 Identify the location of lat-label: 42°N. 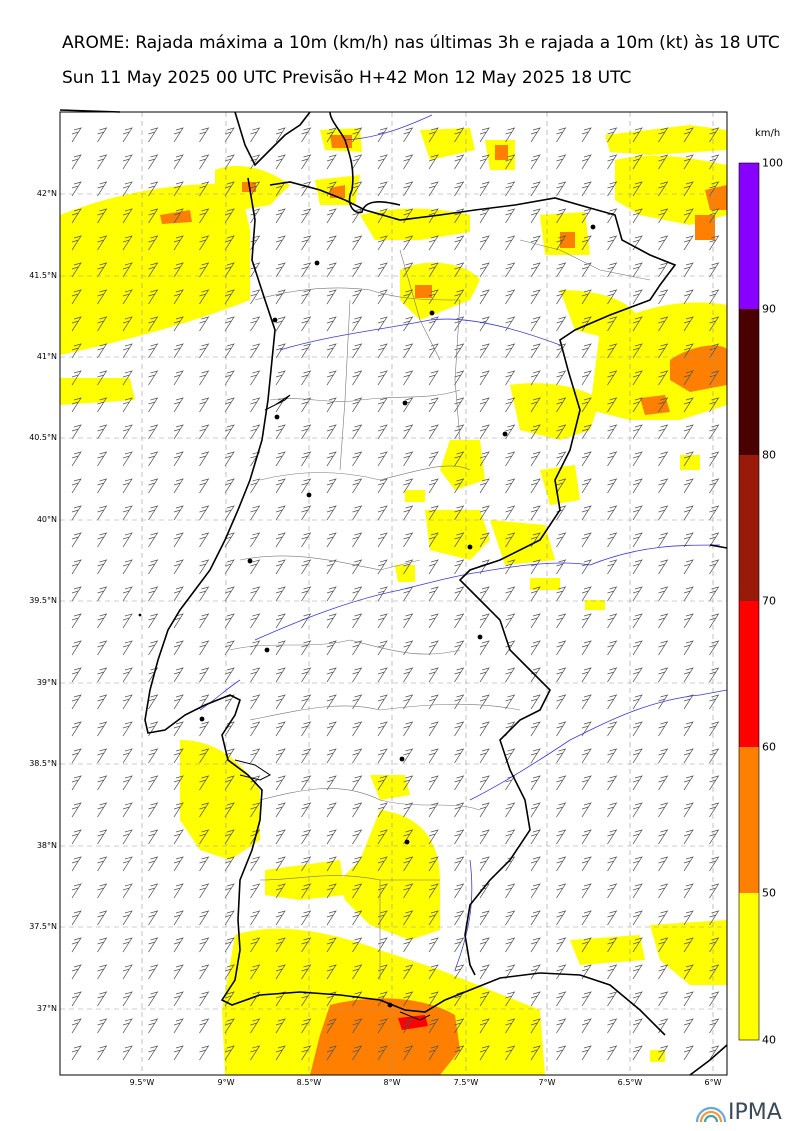
(46, 193).